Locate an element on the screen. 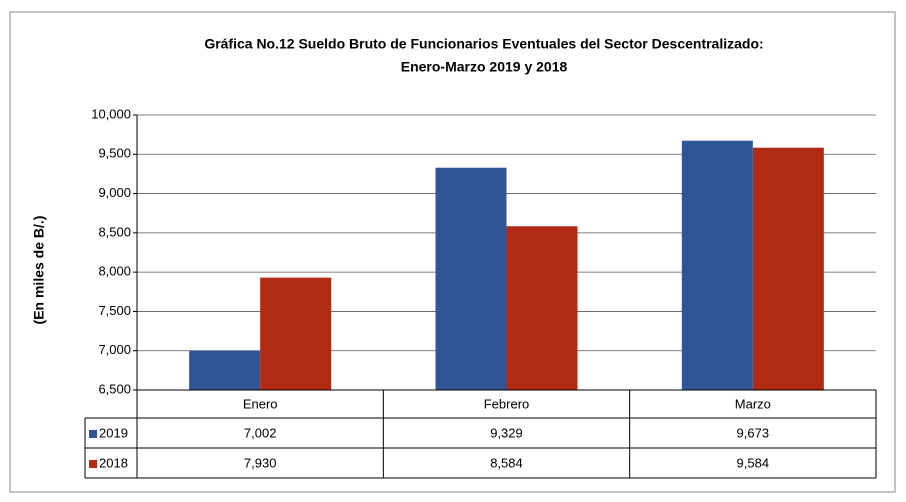  y-tick-label: 10,000 is located at coordinates (111, 113).